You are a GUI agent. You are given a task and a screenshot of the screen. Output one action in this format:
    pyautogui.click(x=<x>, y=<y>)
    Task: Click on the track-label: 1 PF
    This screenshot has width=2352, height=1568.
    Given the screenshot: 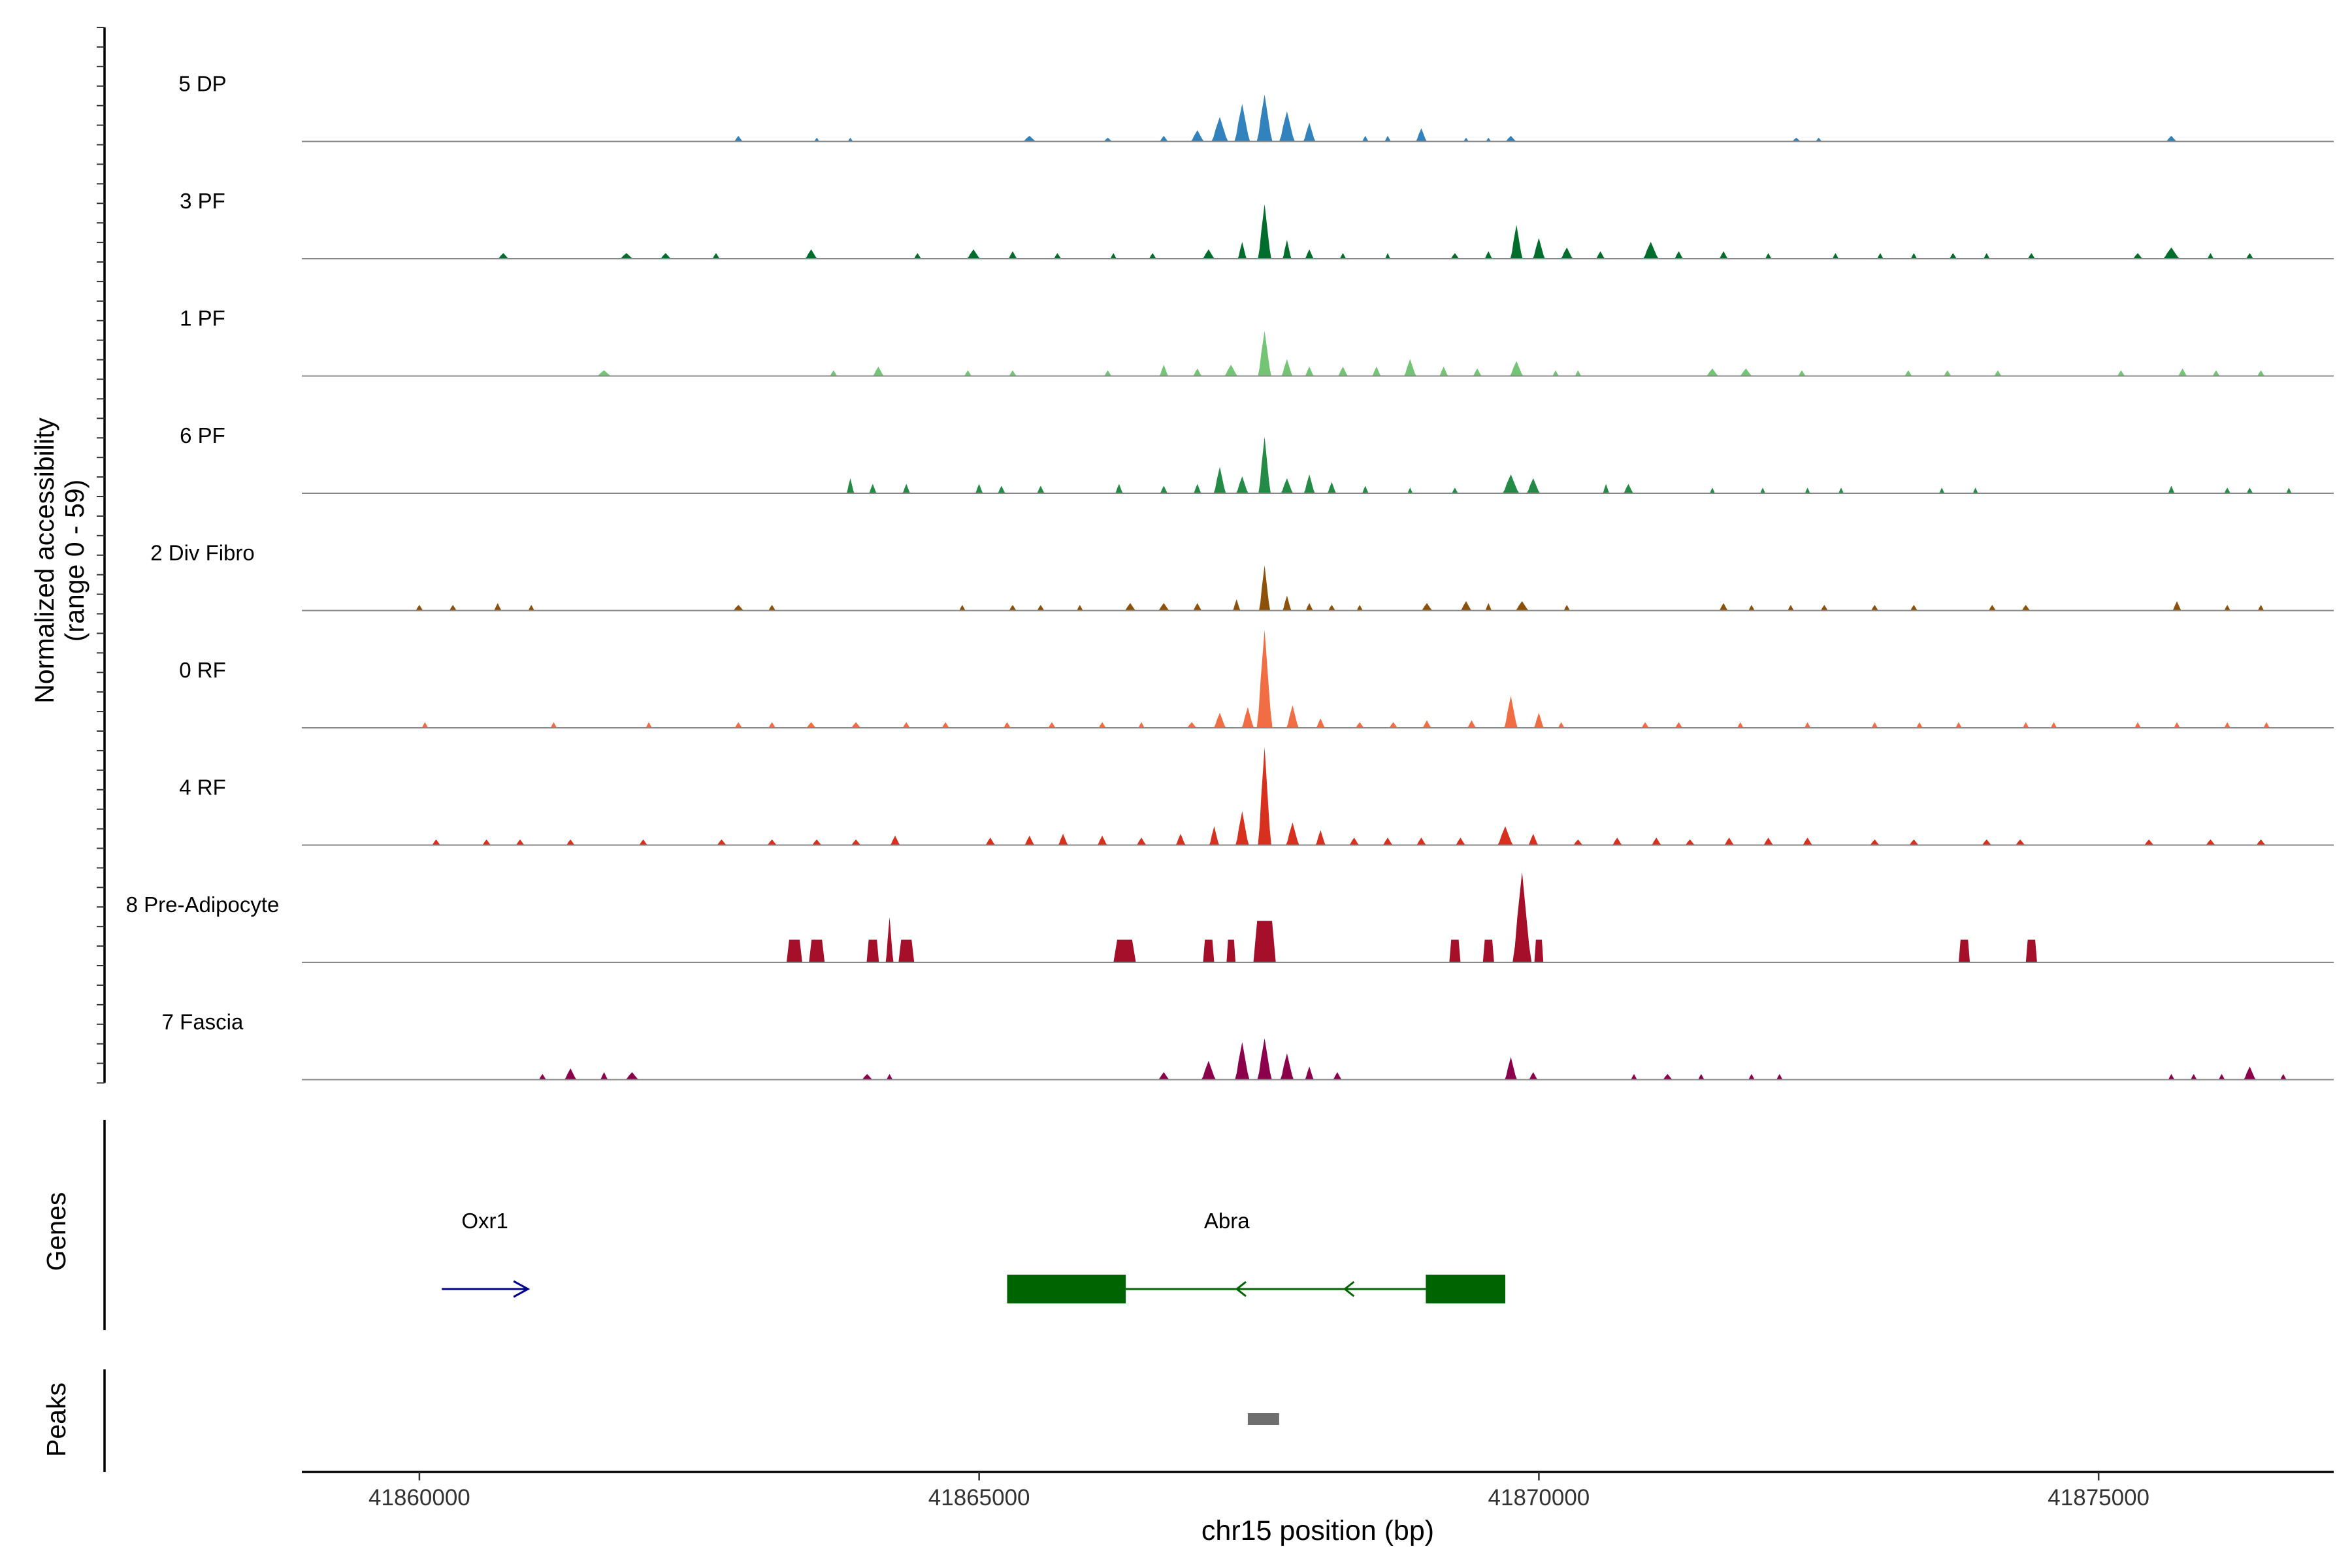 What is the action you would take?
    pyautogui.click(x=202, y=318)
    